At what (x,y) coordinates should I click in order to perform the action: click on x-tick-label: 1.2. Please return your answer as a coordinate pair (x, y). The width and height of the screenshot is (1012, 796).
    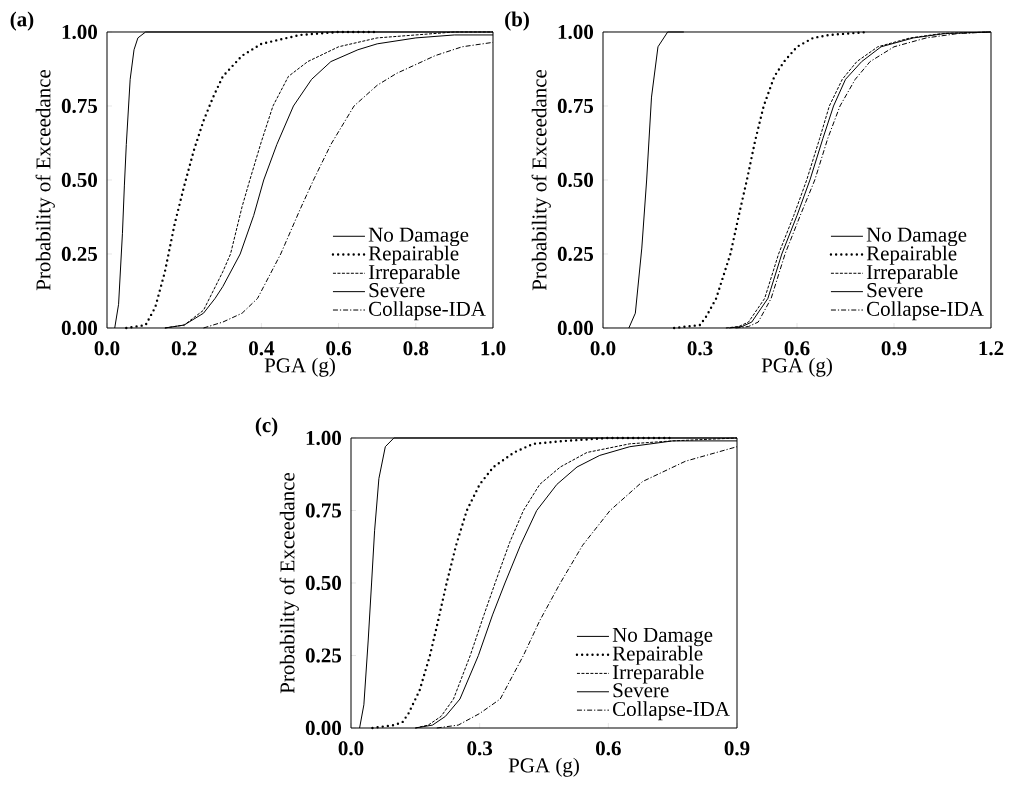
    Looking at the image, I should click on (991, 348).